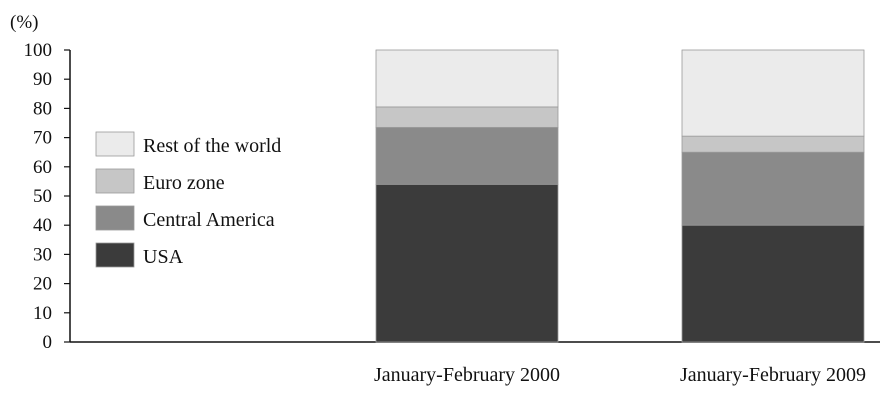 The image size is (896, 395). I want to click on y-tick-label: 30, so click(42, 254).